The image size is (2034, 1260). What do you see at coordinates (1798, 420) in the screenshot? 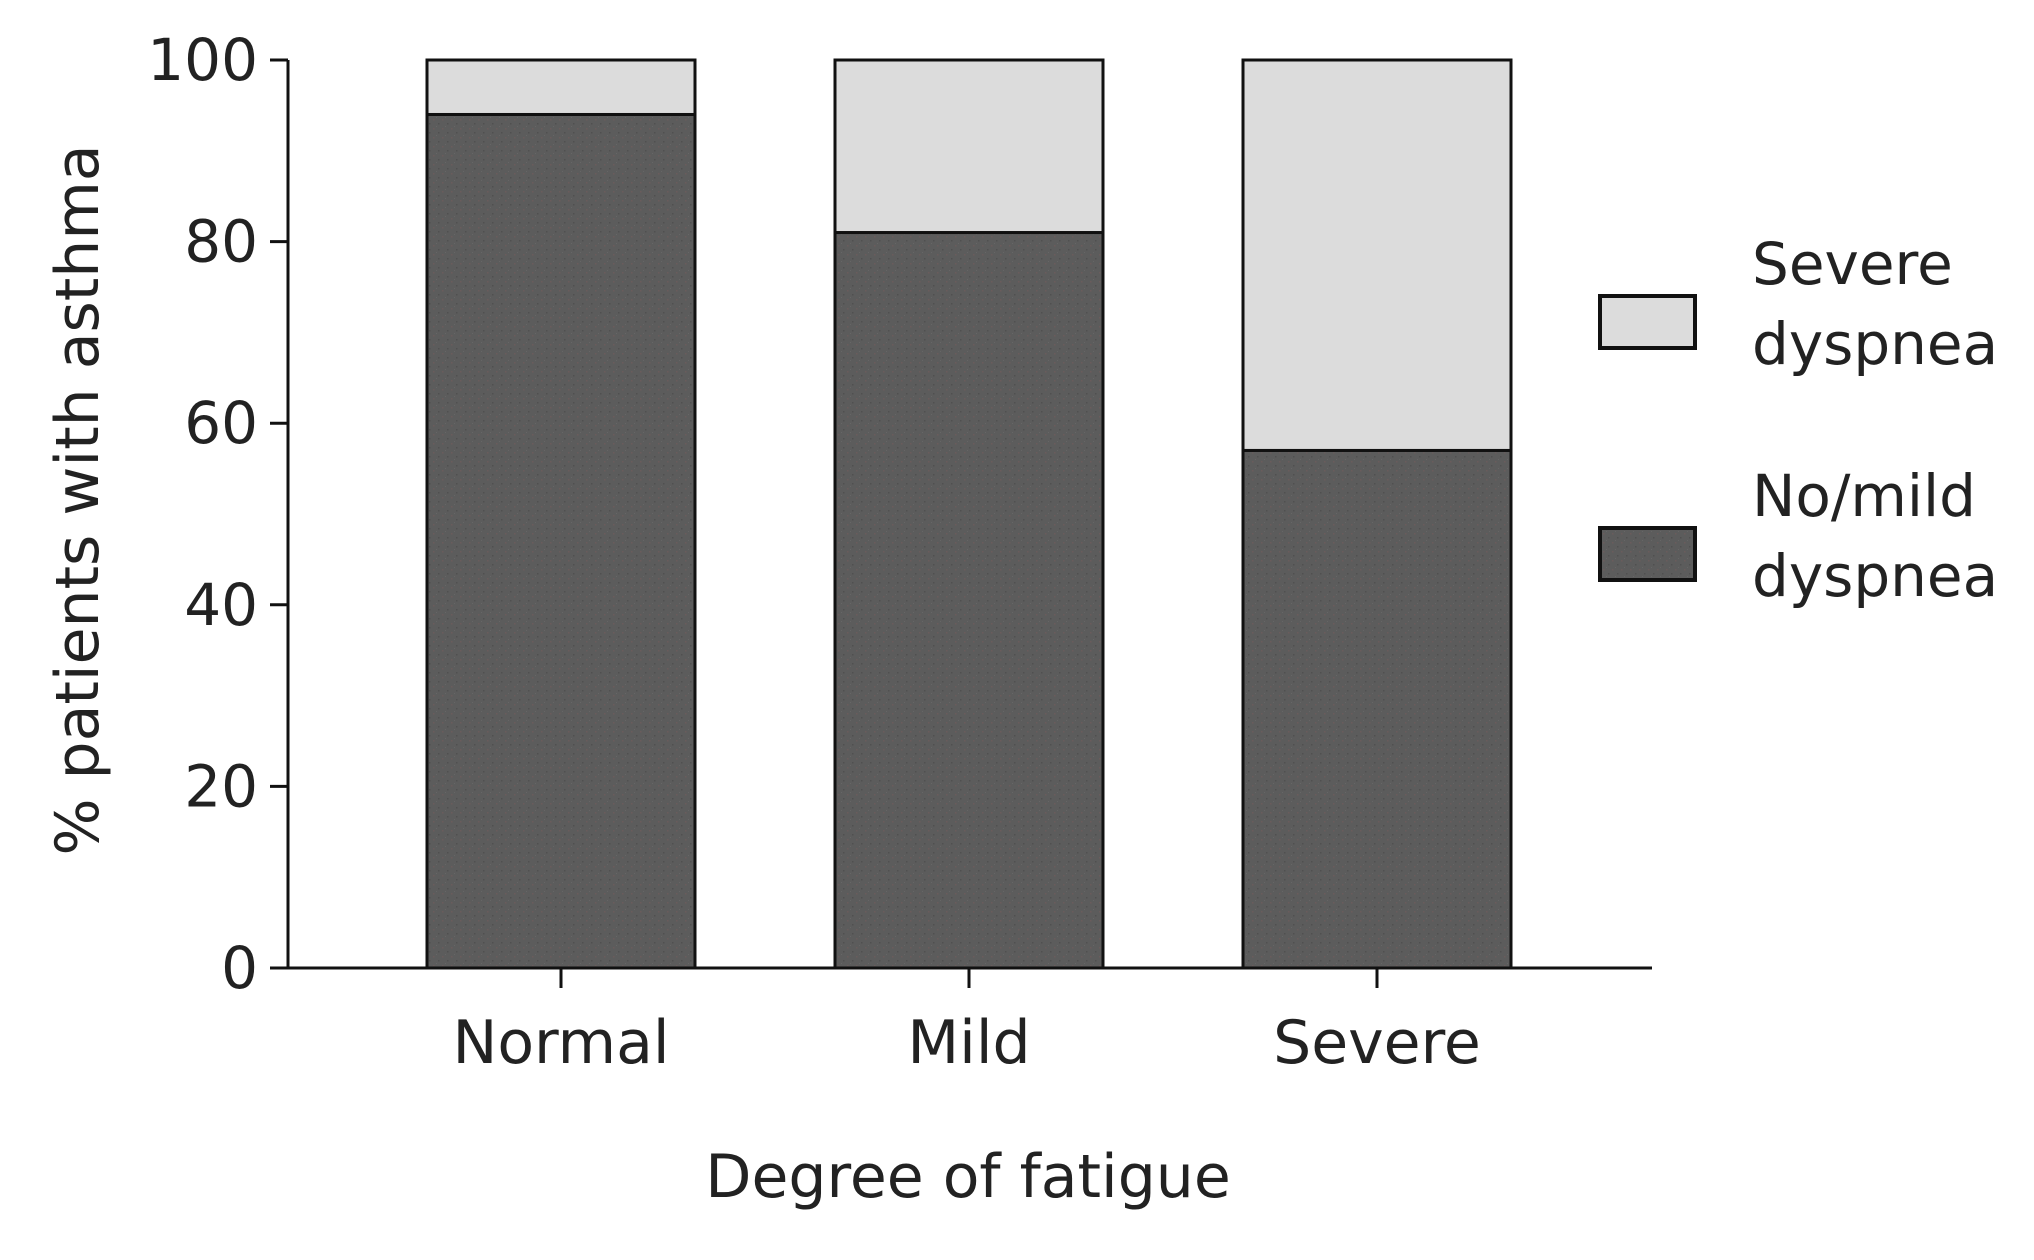
I see `legend: Severe dyspnea No/mild dyspnea` at bounding box center [1798, 420].